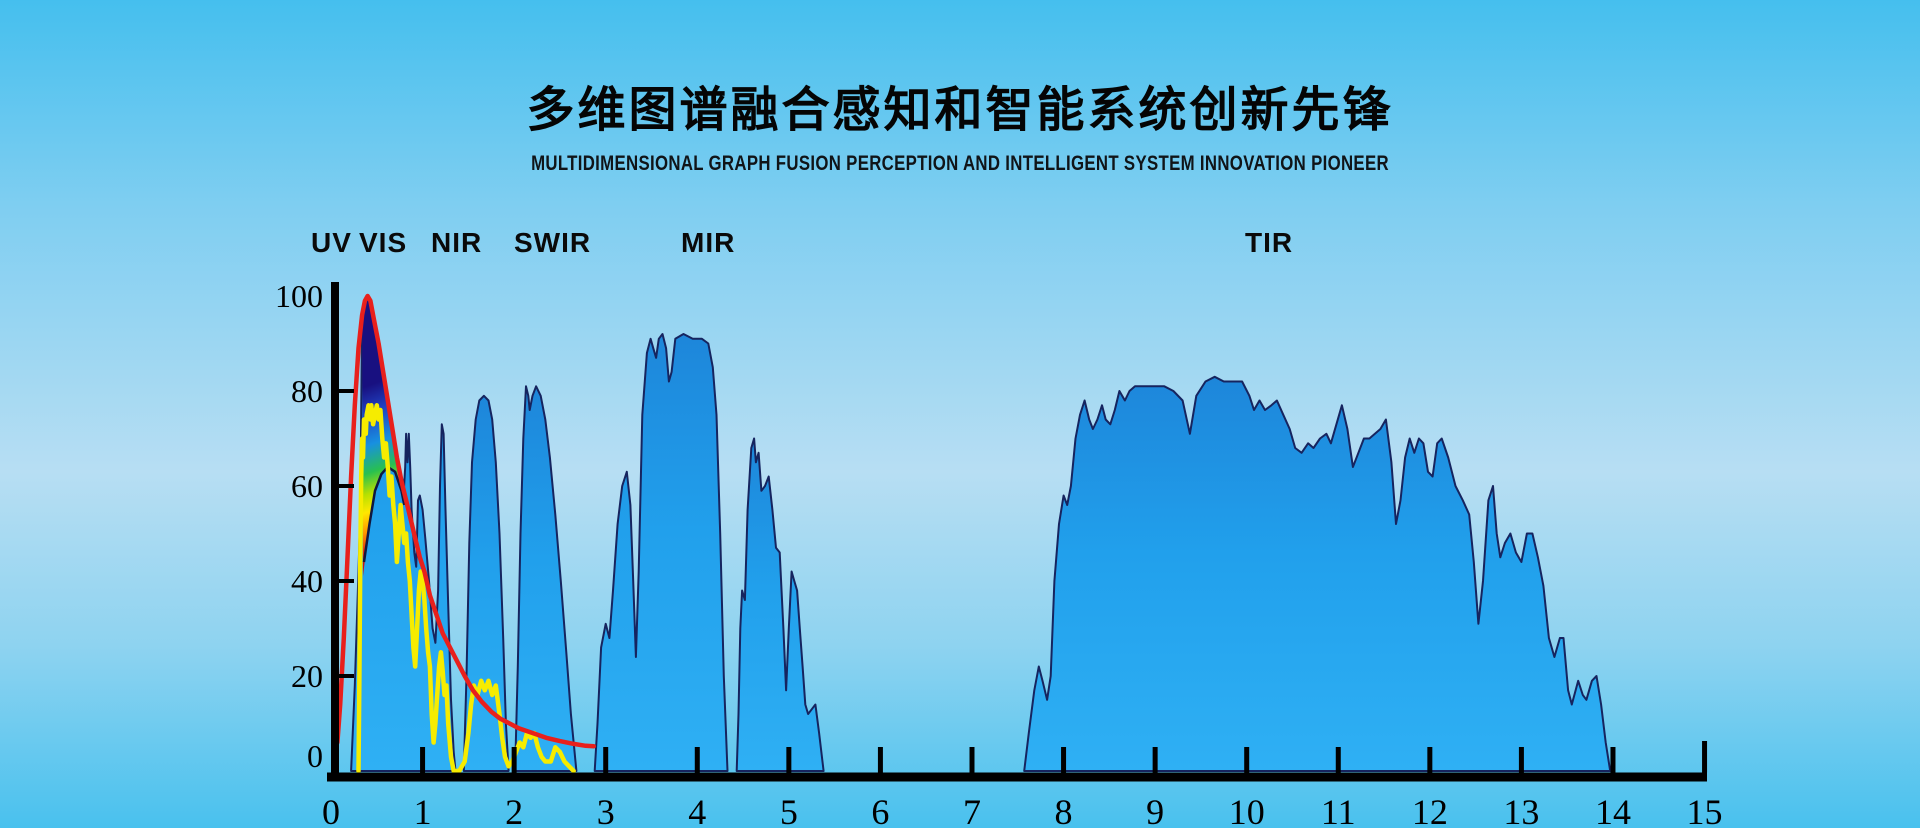 This screenshot has width=1920, height=828. I want to click on window-mwir-4.5-5um, so click(780, 604).